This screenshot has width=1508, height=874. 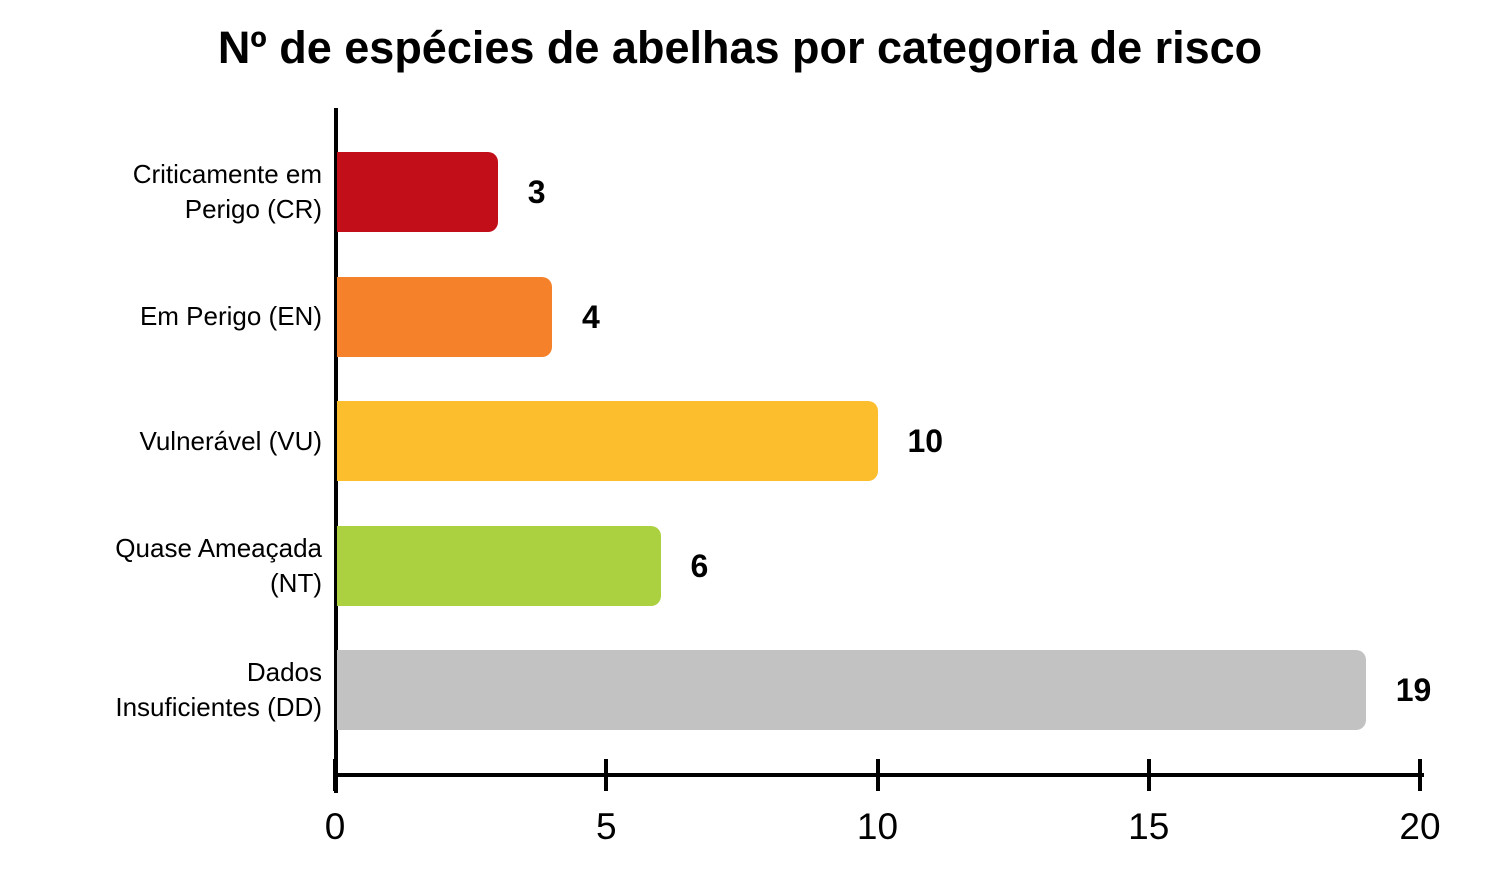 I want to click on category-label-line: Vulnerável (VU), so click(x=230, y=440).